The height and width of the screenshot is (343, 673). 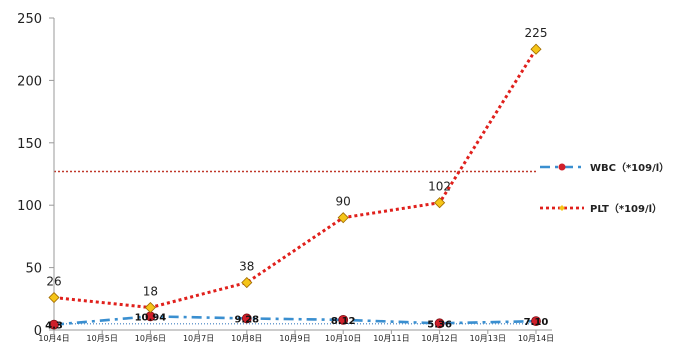 What do you see at coordinates (246, 267) in the screenshot?
I see `plt-data-label: 38` at bounding box center [246, 267].